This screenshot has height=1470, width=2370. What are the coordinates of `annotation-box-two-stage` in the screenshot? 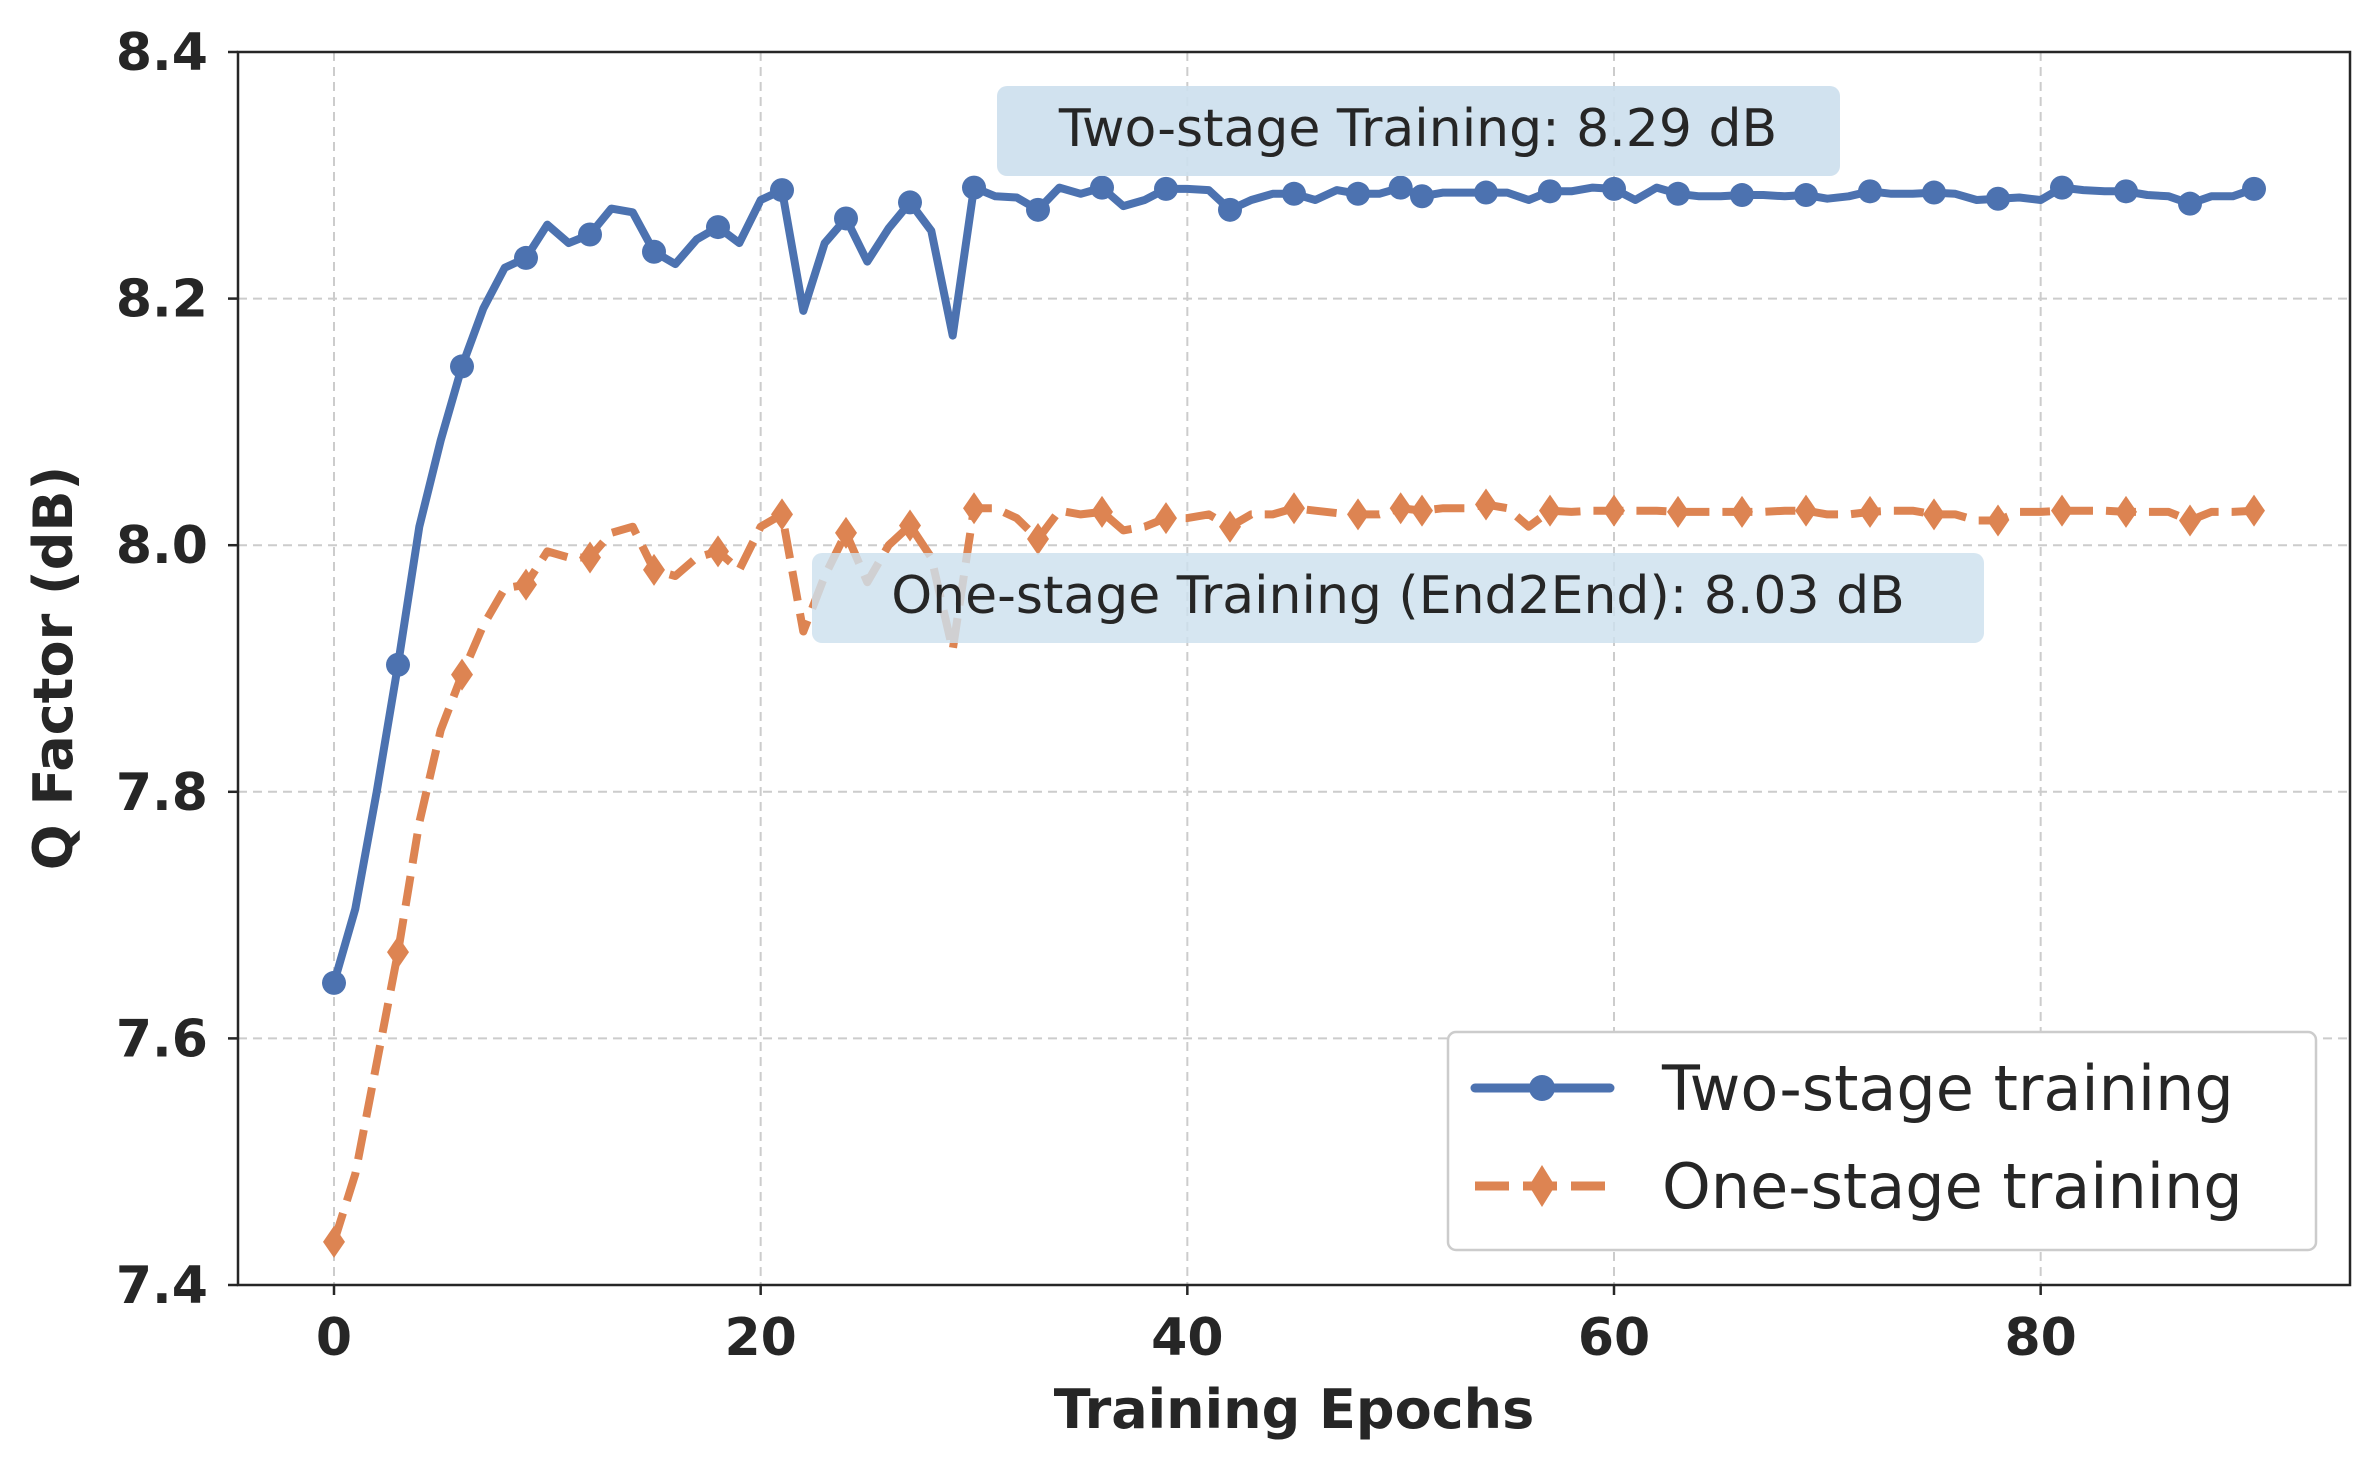 It's located at (1418, 131).